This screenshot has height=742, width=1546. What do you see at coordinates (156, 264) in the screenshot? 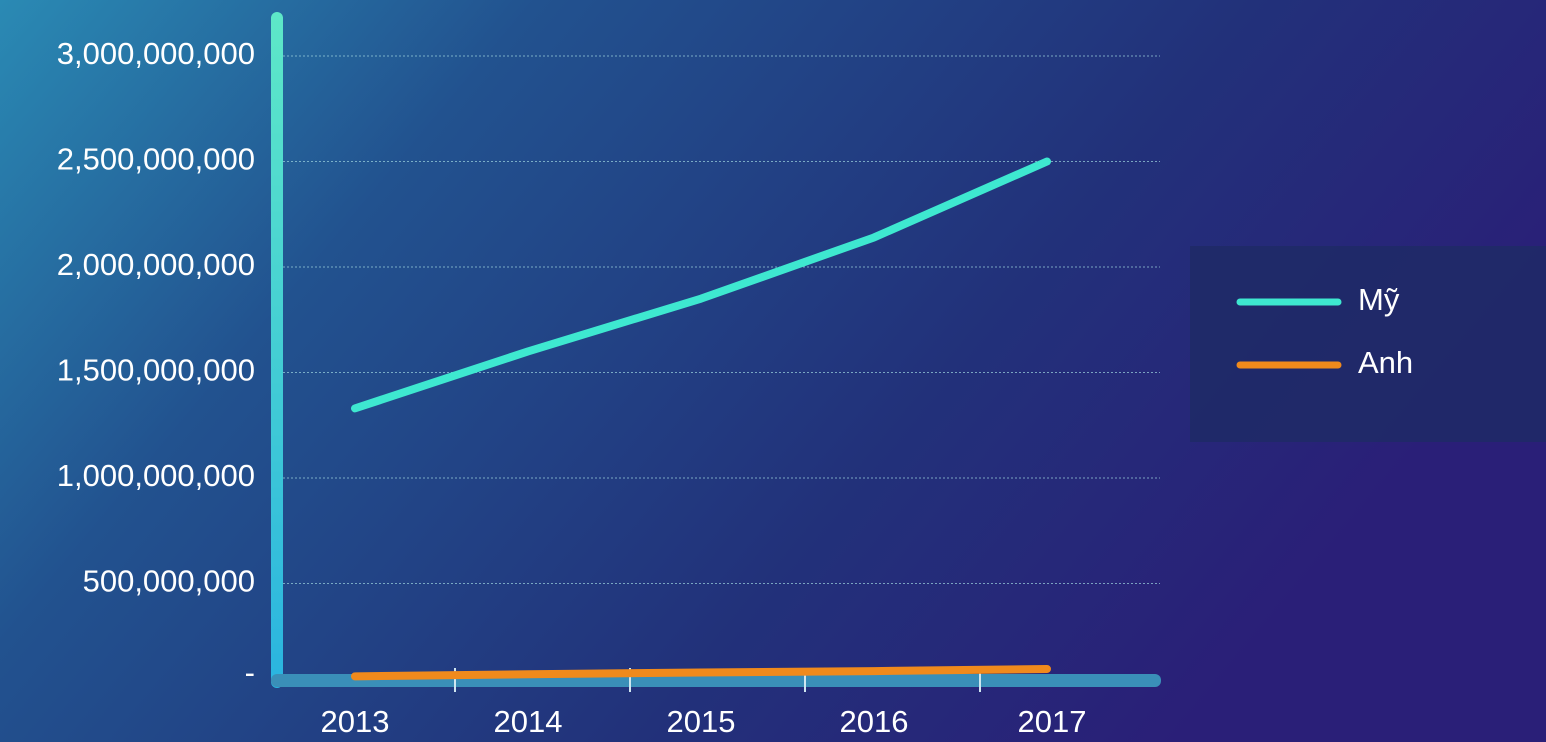
I see `y-tick-label: 2,000,000,000` at bounding box center [156, 264].